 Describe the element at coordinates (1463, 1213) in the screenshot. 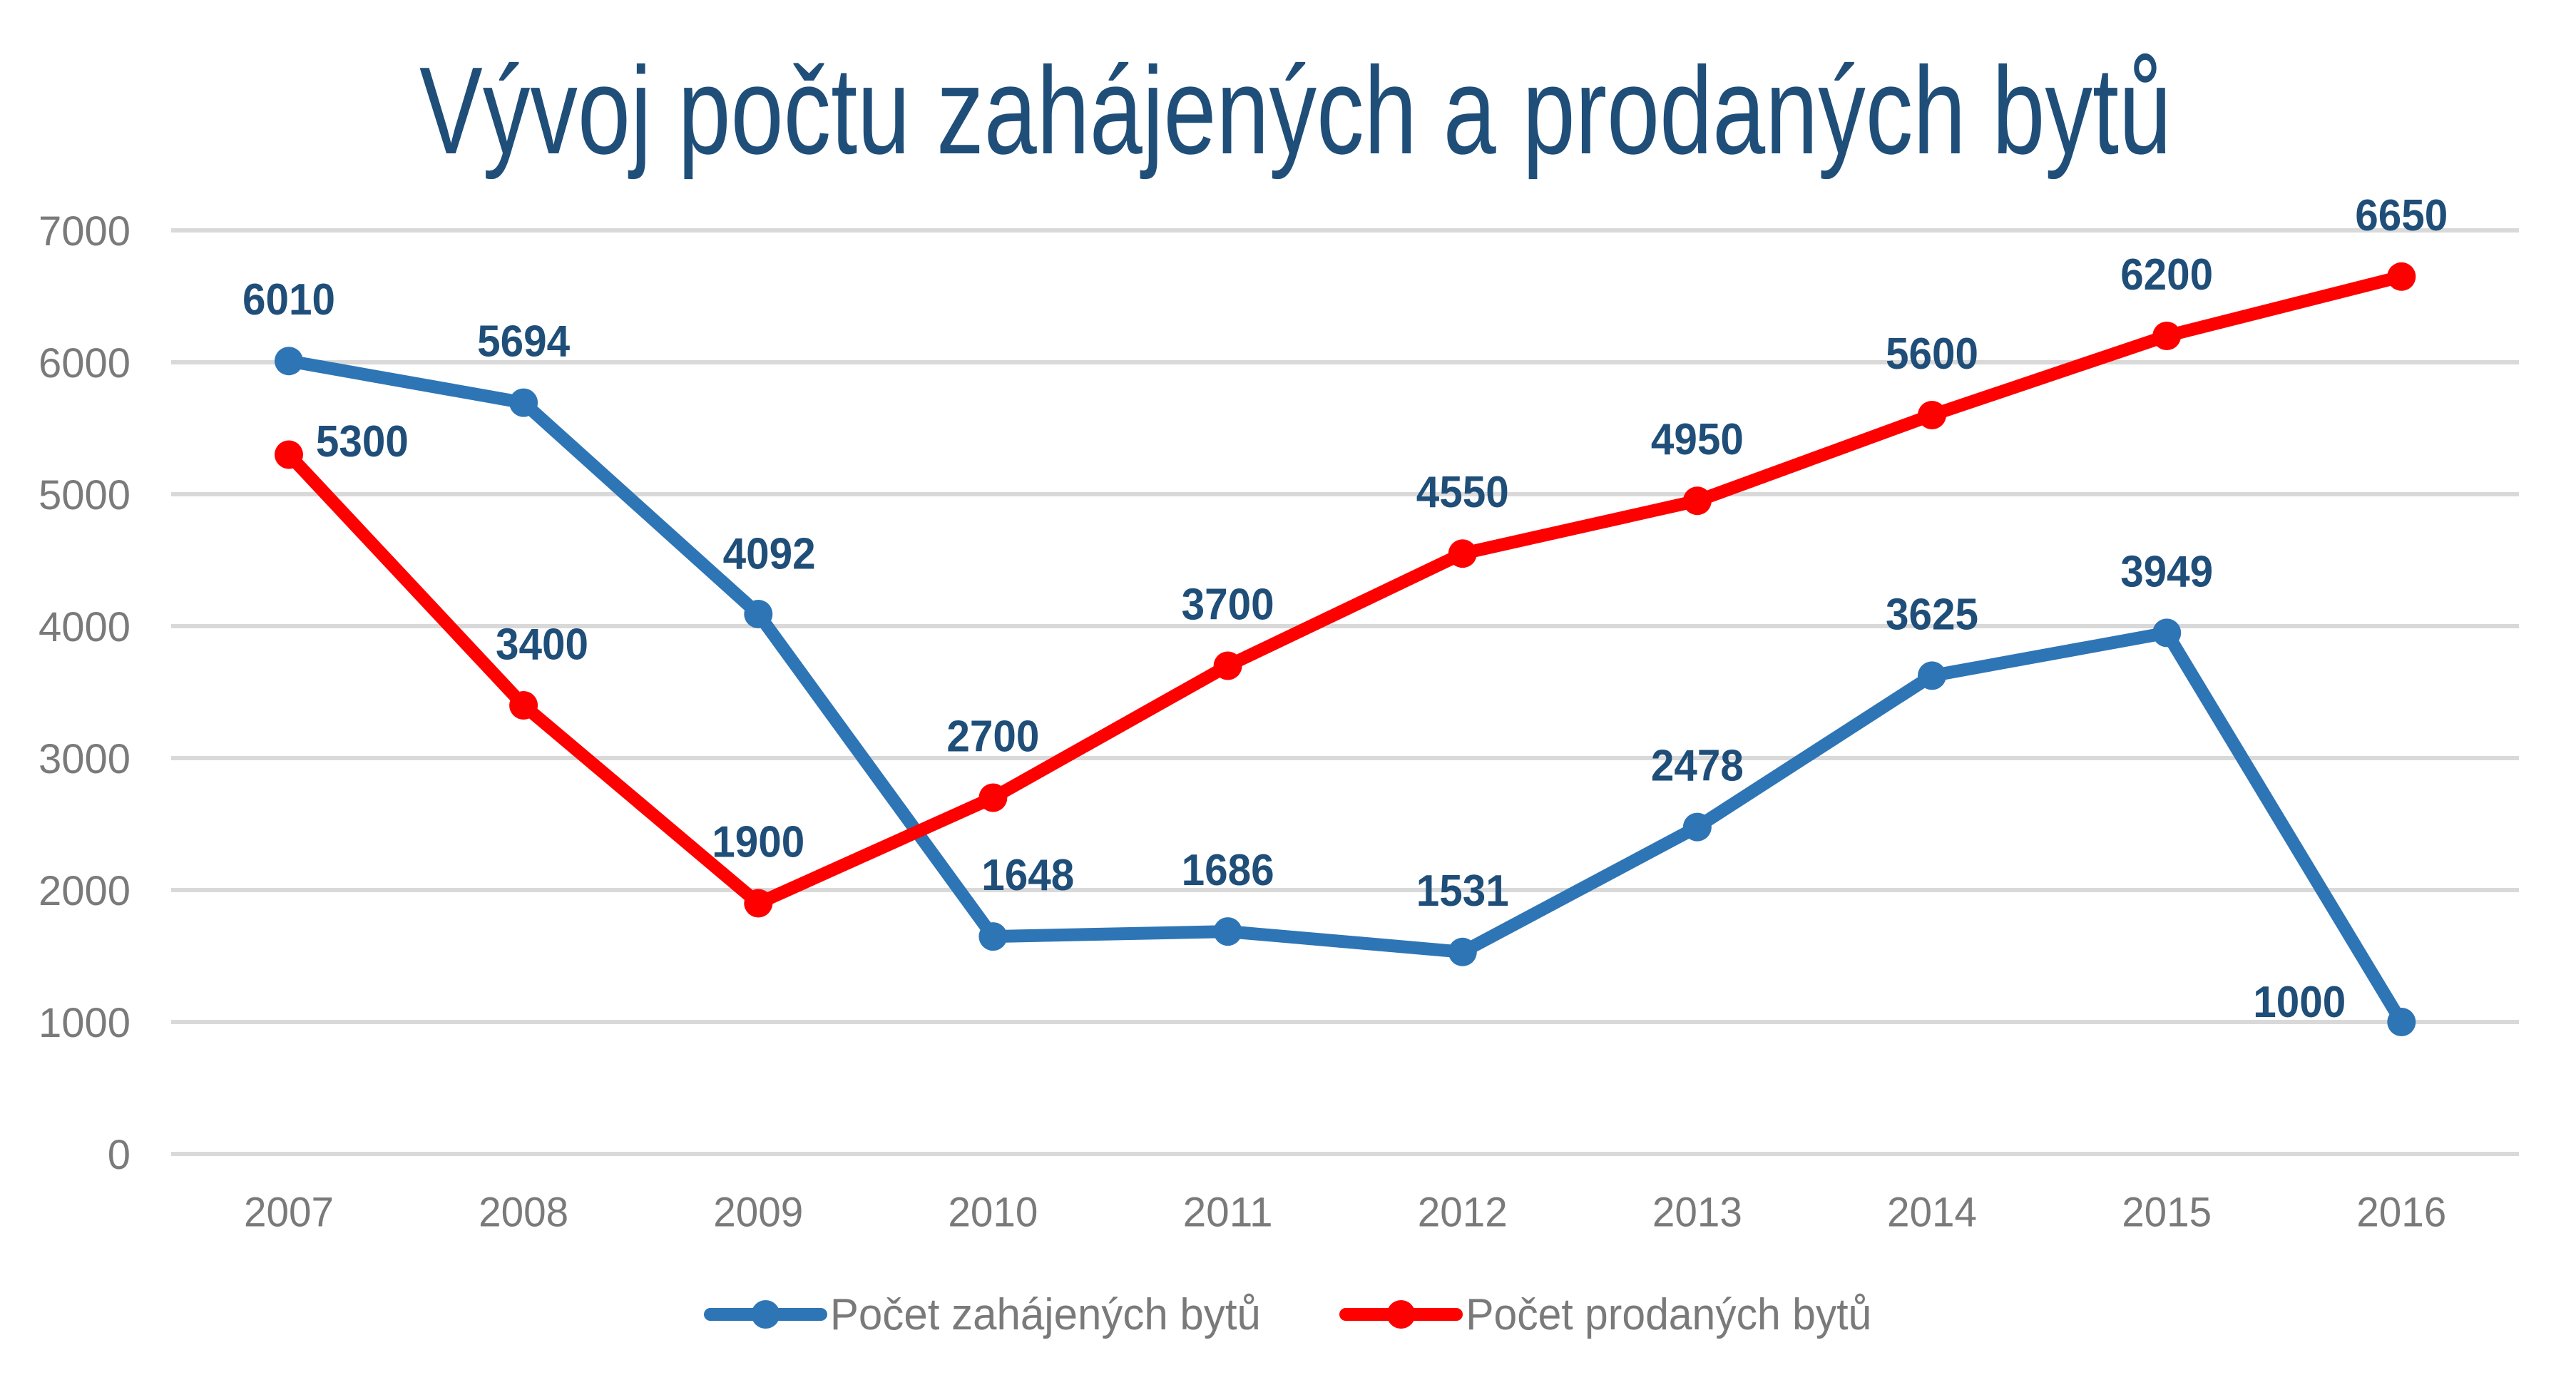

I see `svg-text: 2012` at that location.